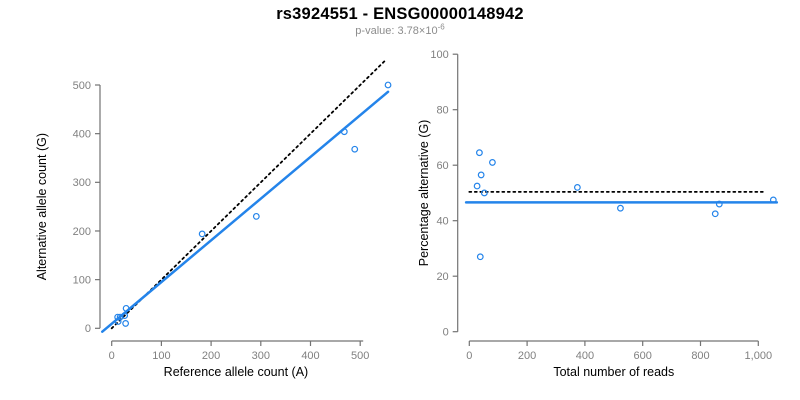 Image resolution: width=800 pixels, height=400 pixels. What do you see at coordinates (400, 14) in the screenshot?
I see `figure-title: rs3924551 - ENSG00000148942` at bounding box center [400, 14].